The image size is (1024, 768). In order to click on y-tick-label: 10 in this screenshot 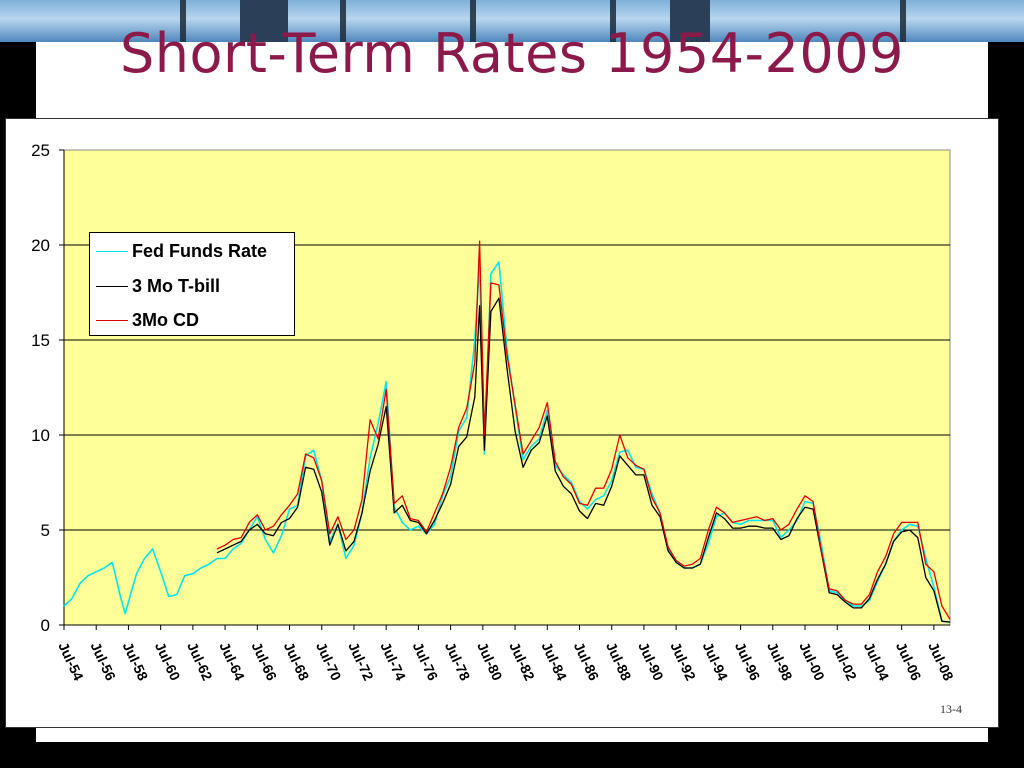, I will do `click(40, 435)`.